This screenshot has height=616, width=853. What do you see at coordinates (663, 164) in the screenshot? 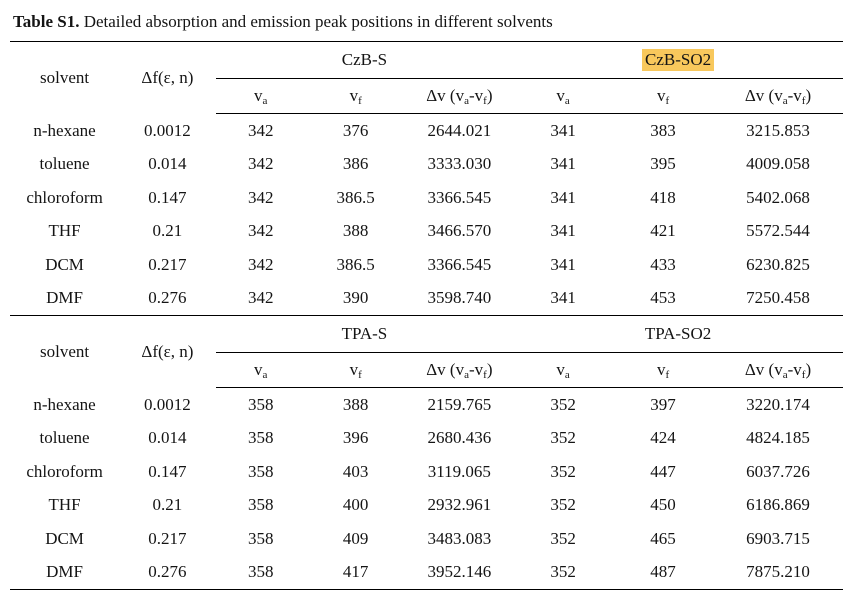
I see `cell-g2-vf: 395` at bounding box center [663, 164].